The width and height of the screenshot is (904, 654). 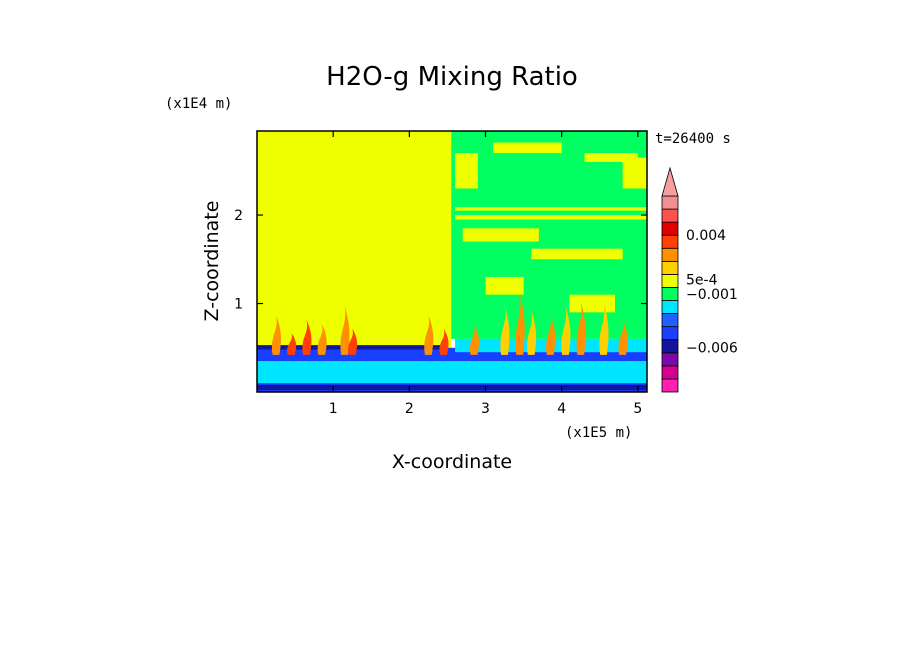 What do you see at coordinates (598, 433) in the screenshot?
I see `x-scale-label: (x1E5 m)` at bounding box center [598, 433].